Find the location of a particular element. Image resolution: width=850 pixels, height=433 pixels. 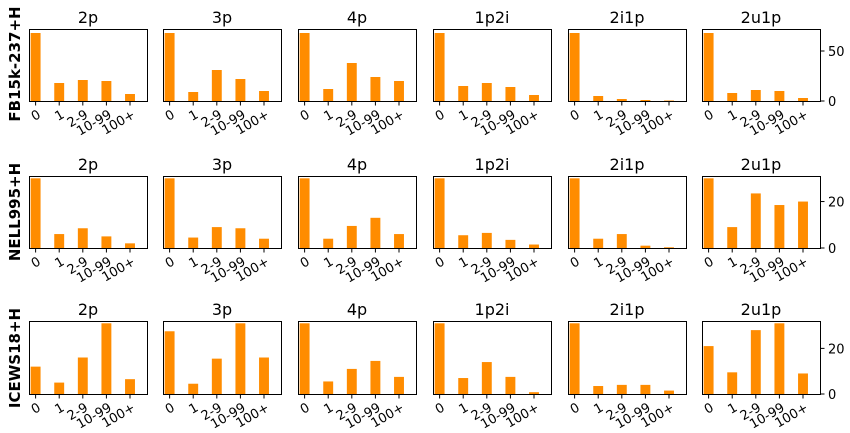

panel-title: 2p is located at coordinates (88, 309).